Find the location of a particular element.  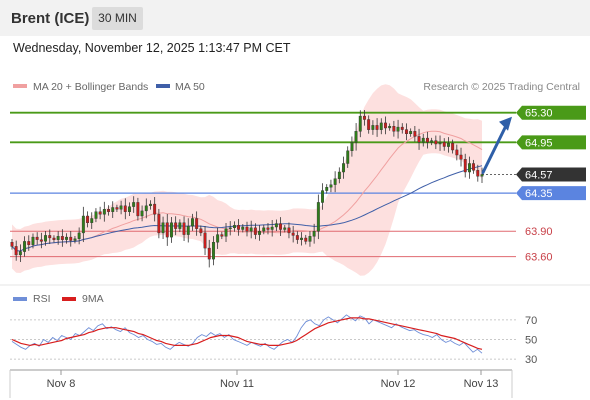

rsi-line is located at coordinates (247, 334).